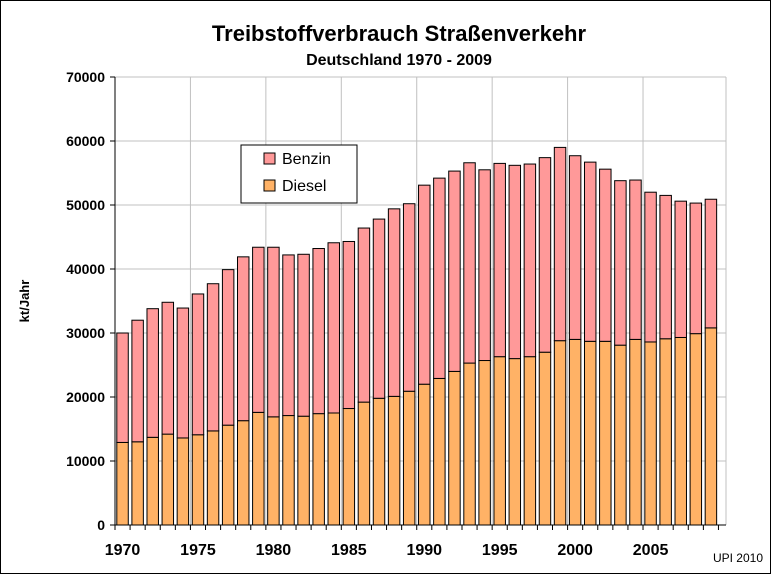 Image resolution: width=771 pixels, height=574 pixels. What do you see at coordinates (620, 263) in the screenshot?
I see `bar-benzin-2003` at bounding box center [620, 263].